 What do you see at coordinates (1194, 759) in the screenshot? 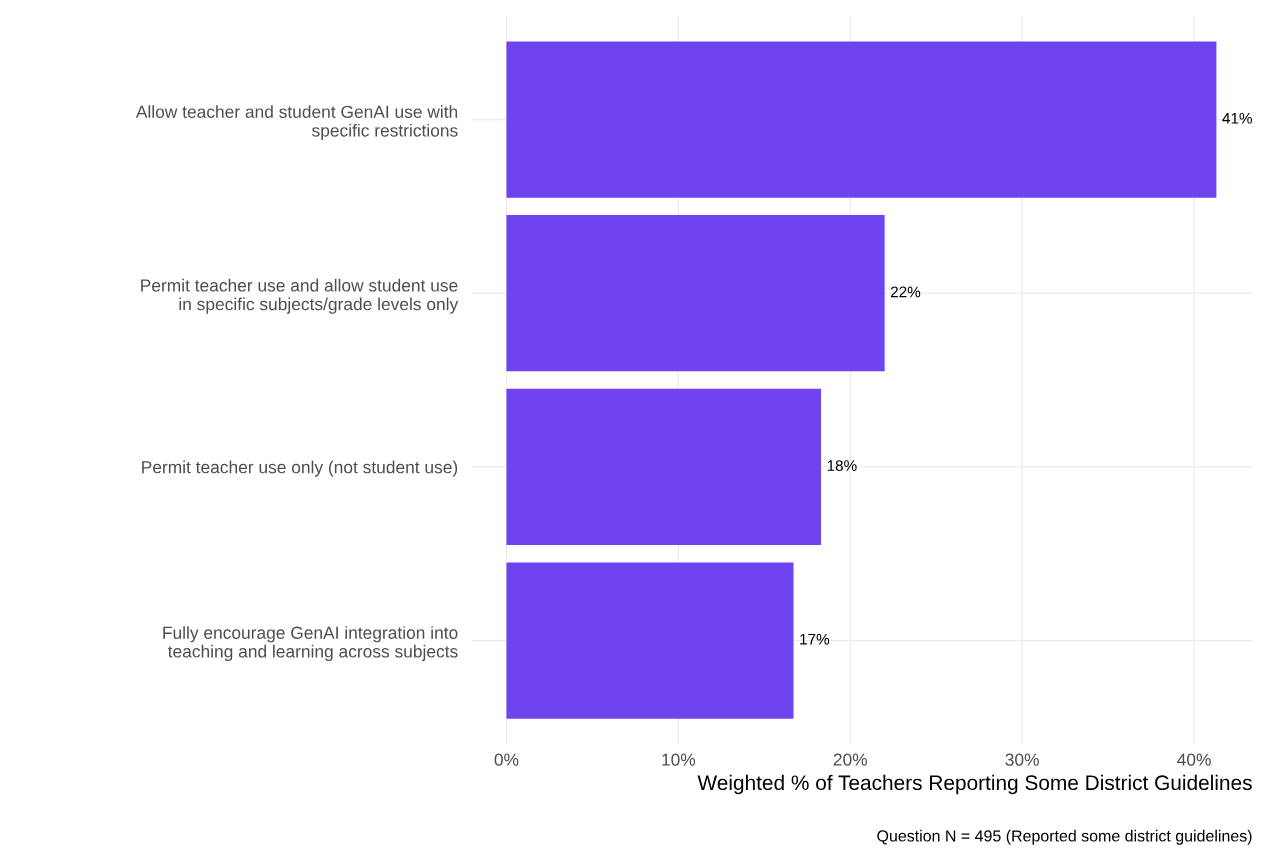
I see `x-tick-label: 40%` at bounding box center [1194, 759].